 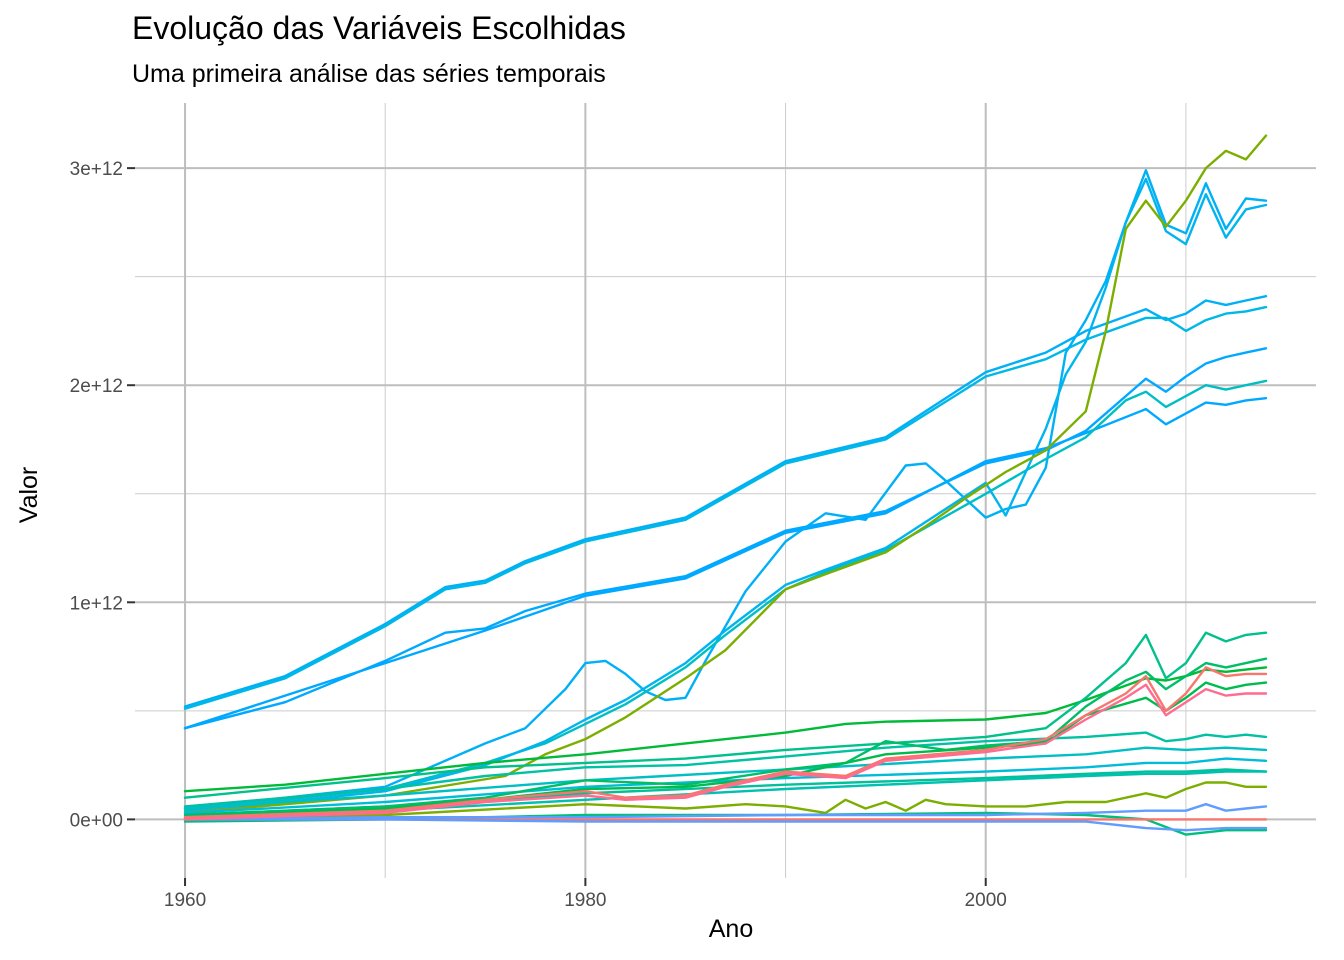 I want to click on y-tick-label: 2e+12, so click(x=96, y=386).